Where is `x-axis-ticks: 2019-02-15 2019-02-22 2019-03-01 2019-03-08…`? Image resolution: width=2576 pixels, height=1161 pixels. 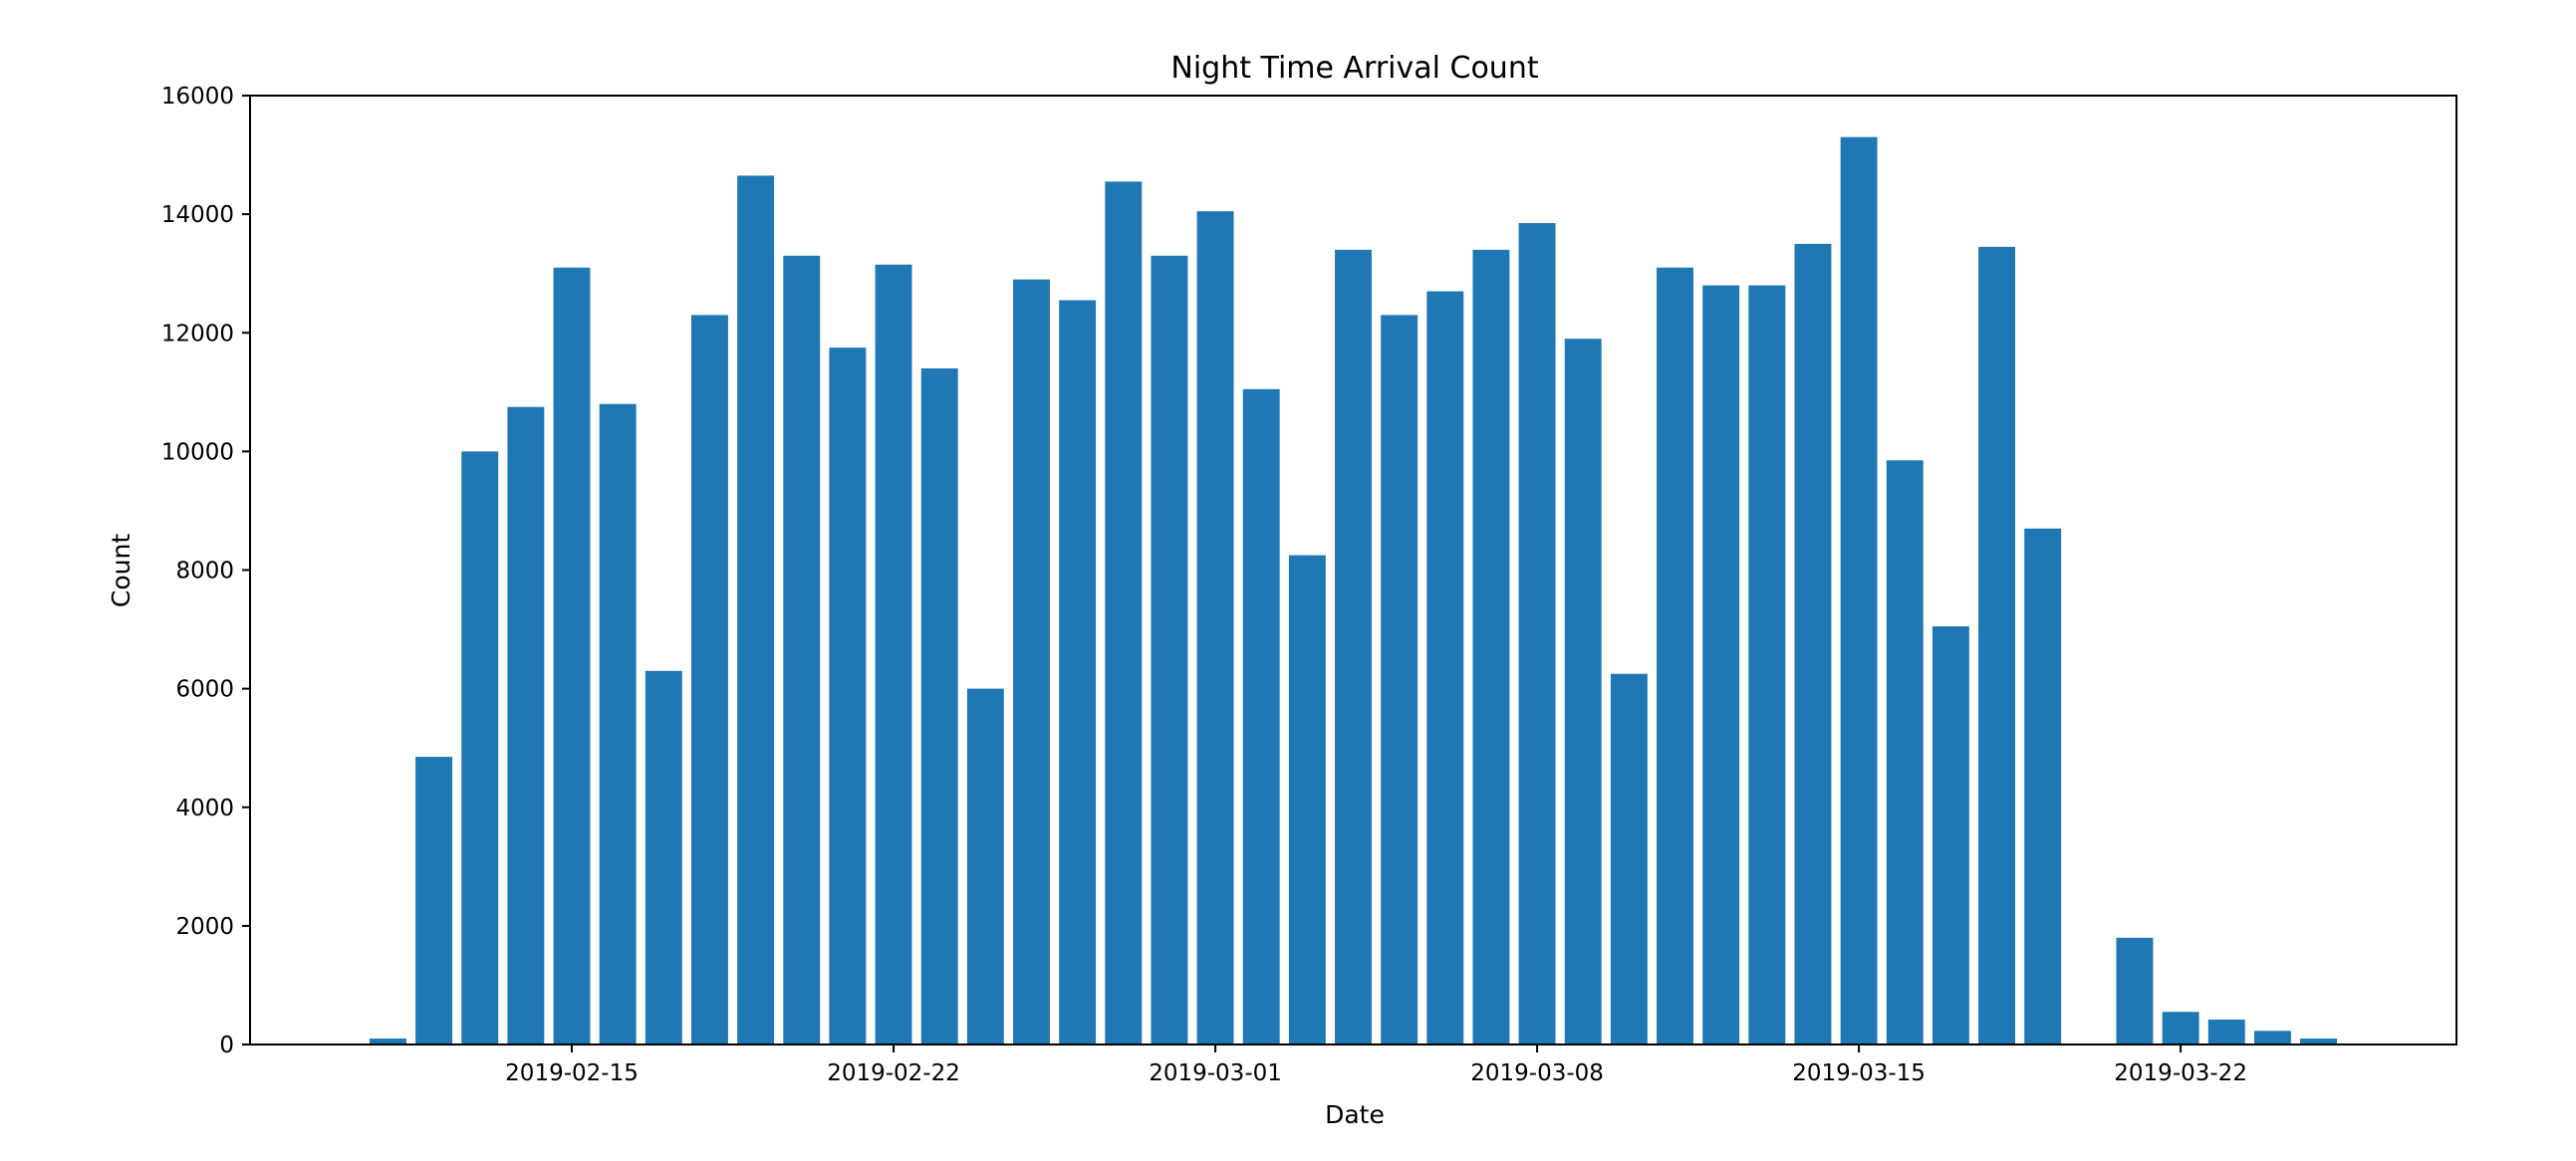
x-axis-ticks: 2019-02-15 2019-02-22 2019-03-01 2019-03-08… is located at coordinates (1376, 1065).